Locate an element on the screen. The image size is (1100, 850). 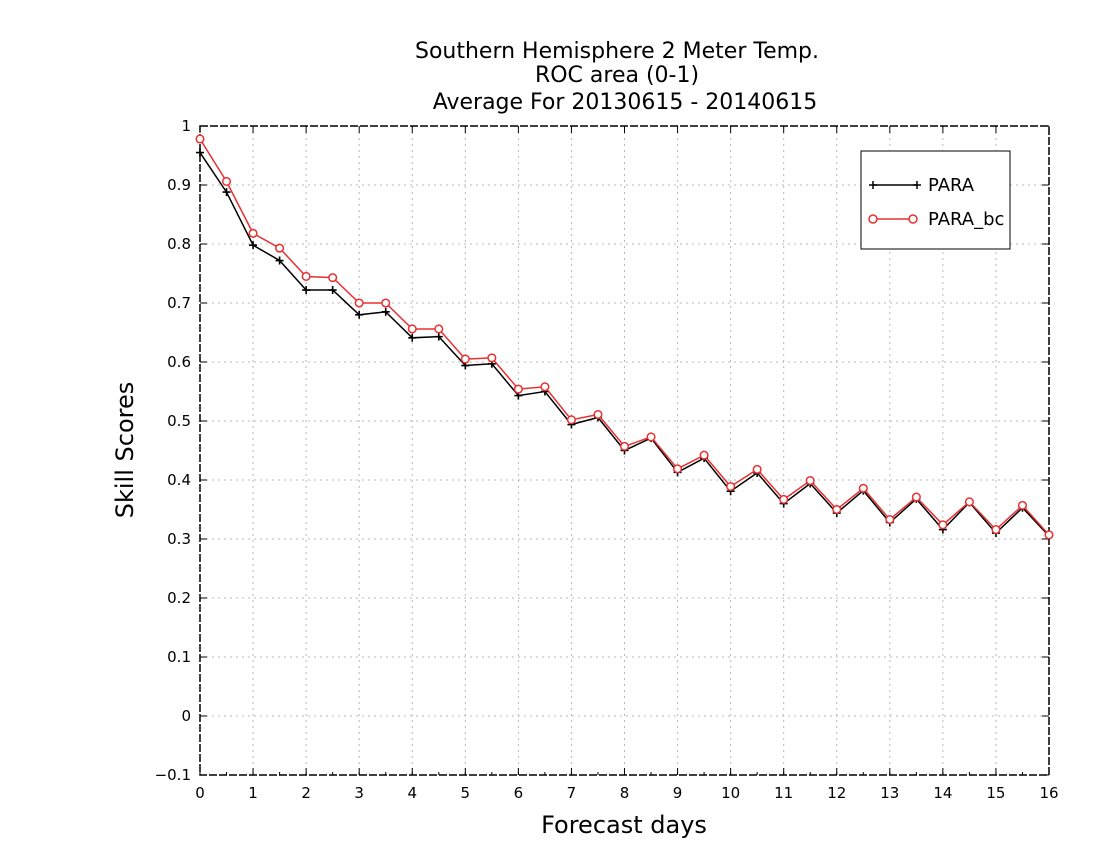
y-tick-label: −0.1 is located at coordinates (173, 775).